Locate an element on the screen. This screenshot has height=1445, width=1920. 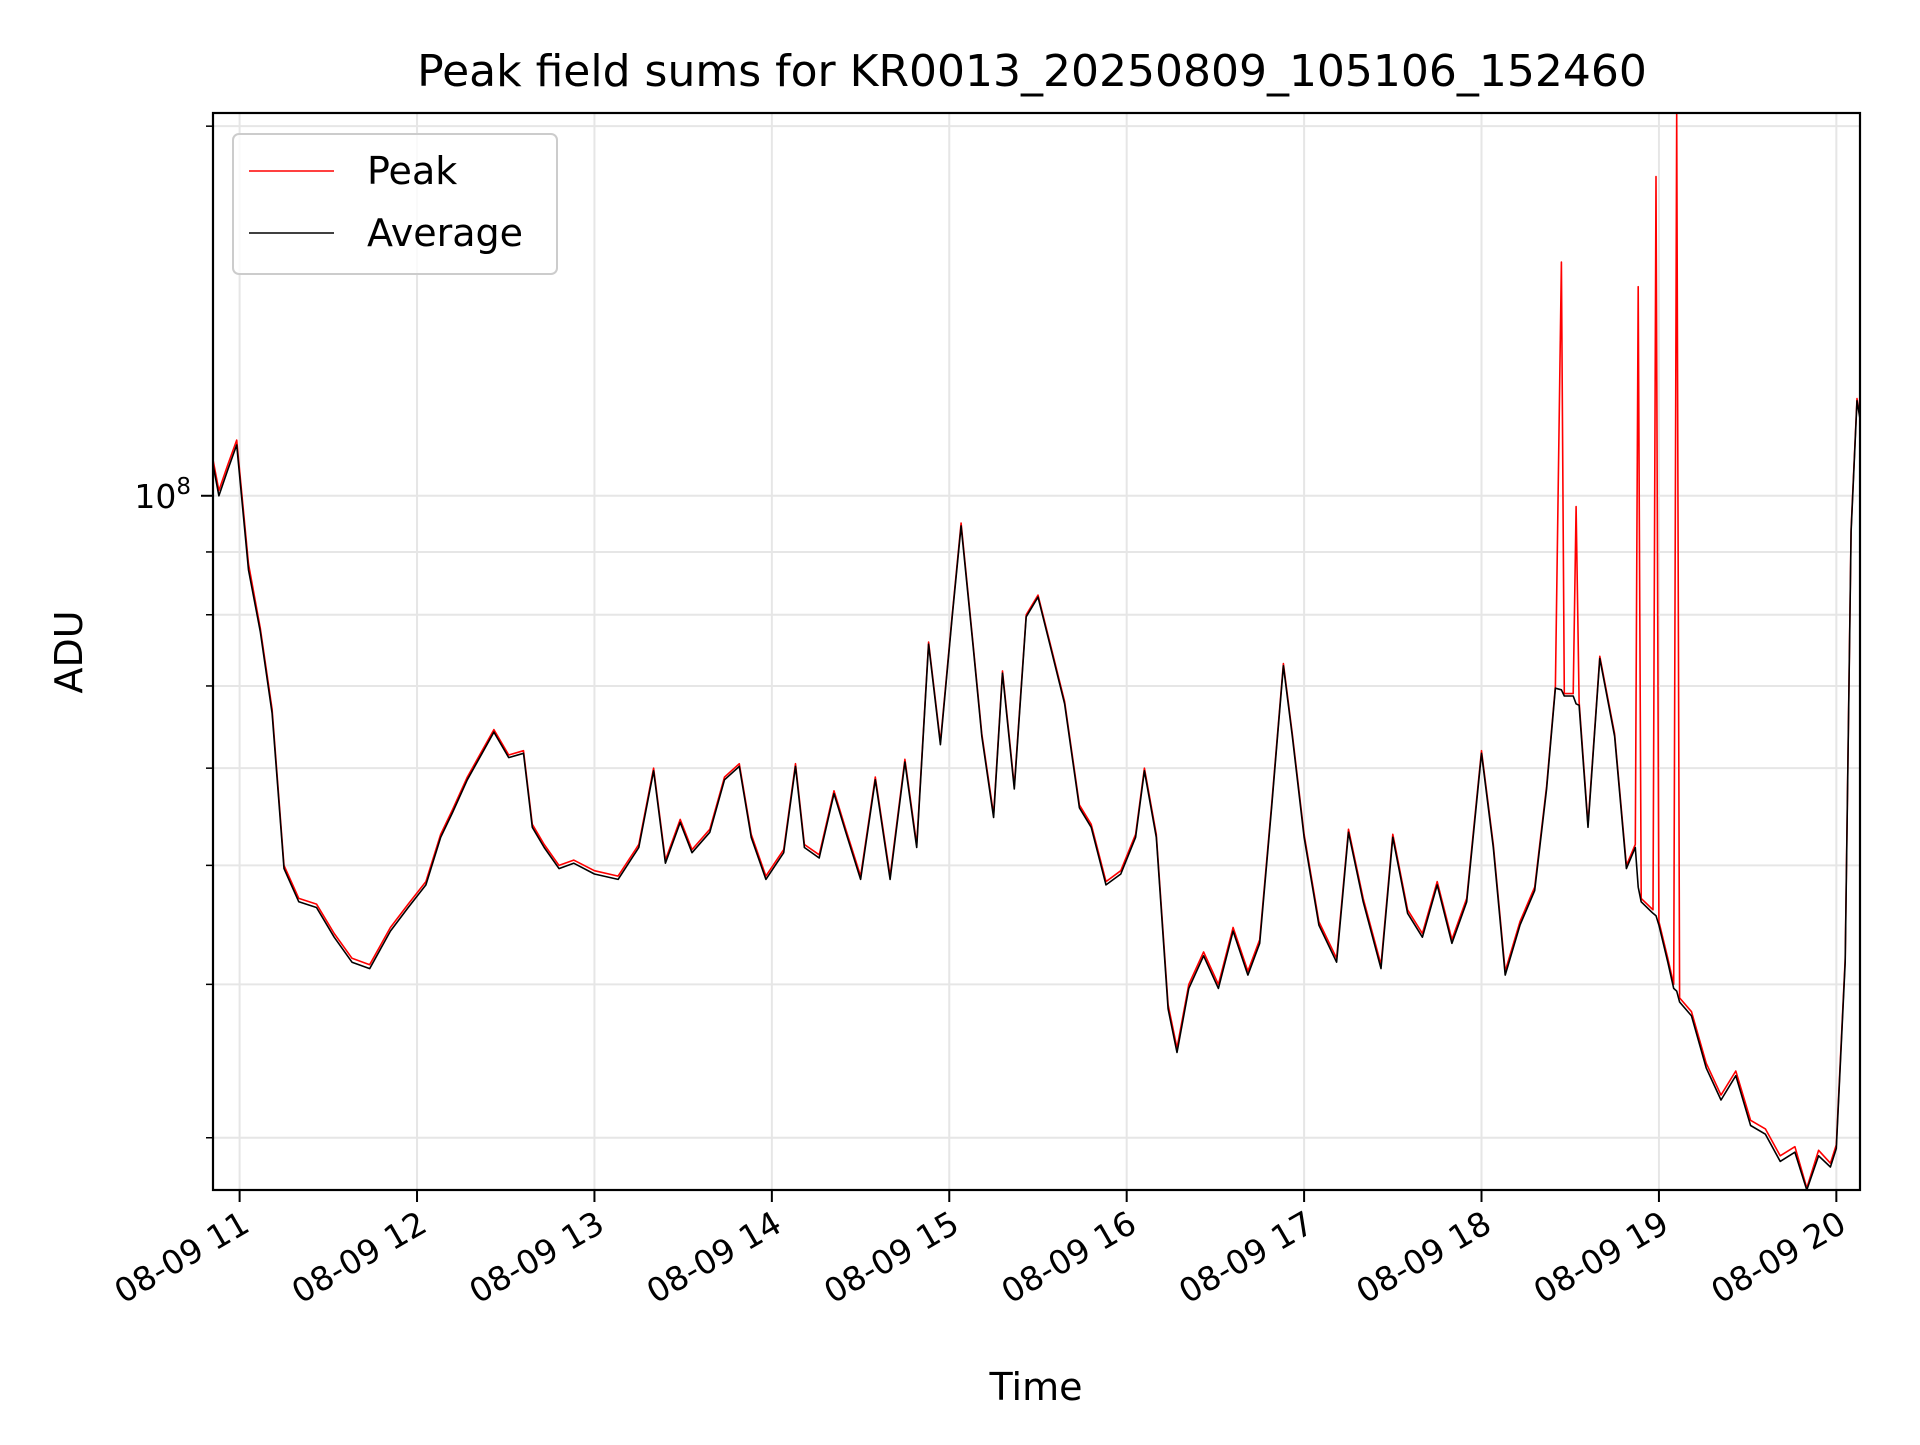
legend-label-average: Average is located at coordinates (445, 233).